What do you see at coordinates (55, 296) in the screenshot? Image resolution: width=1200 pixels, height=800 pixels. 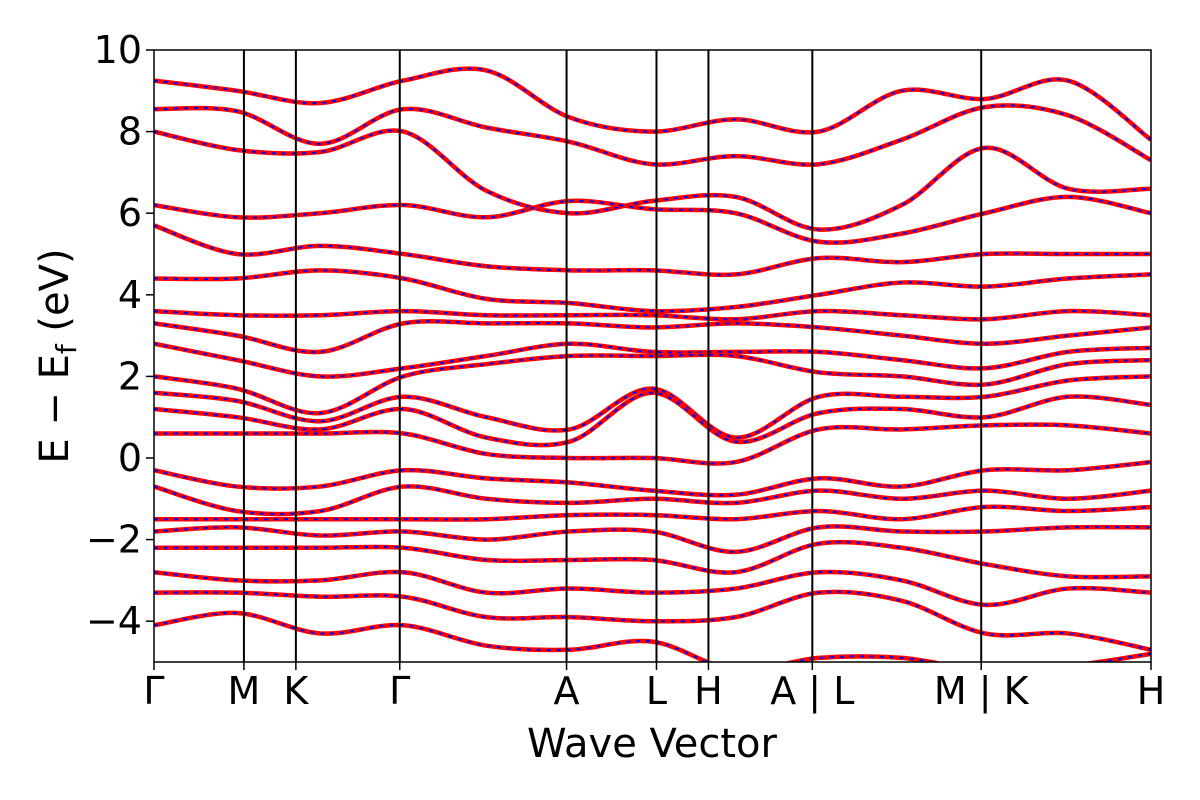 I see `y-axis-label-unit: (eV)` at bounding box center [55, 296].